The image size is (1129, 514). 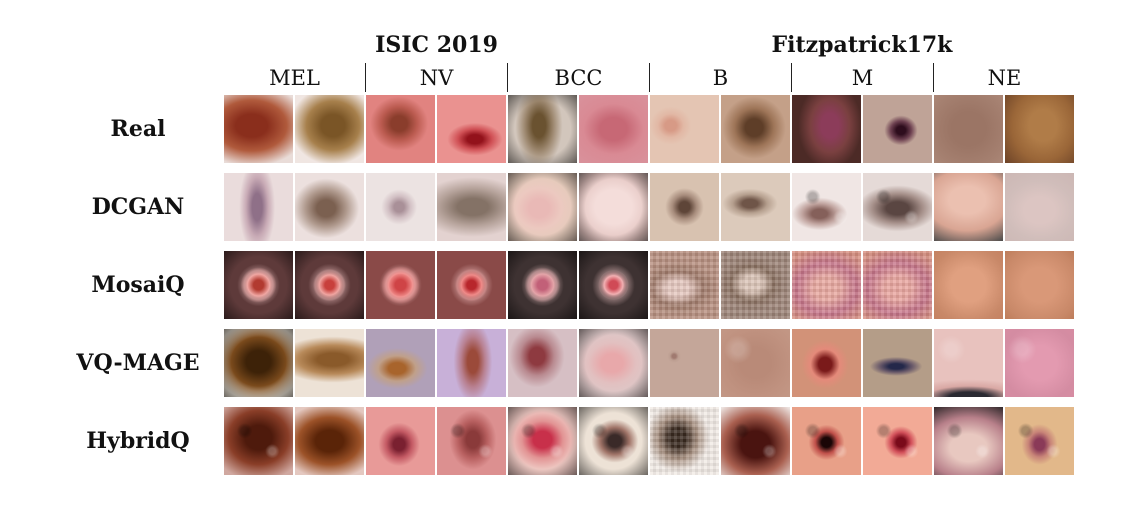 What do you see at coordinates (862, 78) in the screenshot?
I see `class-label-m: M` at bounding box center [862, 78].